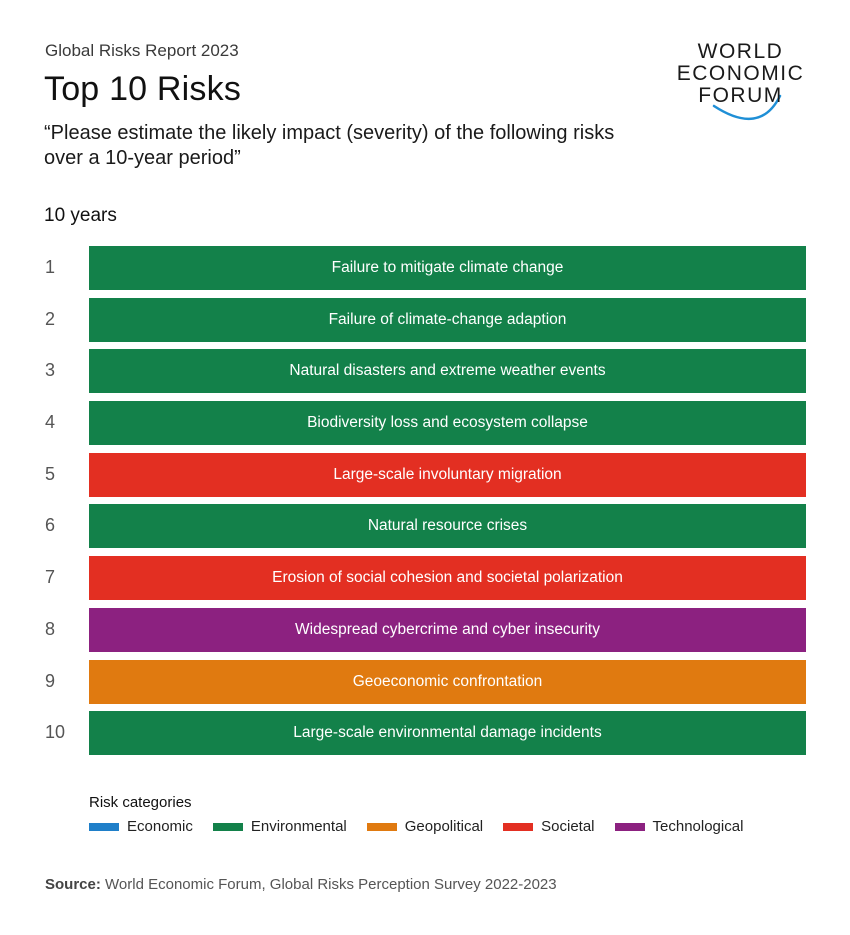 Image resolution: width=850 pixels, height=935 pixels. What do you see at coordinates (740, 73) in the screenshot?
I see `logo-word-2: ECONOMIC` at bounding box center [740, 73].